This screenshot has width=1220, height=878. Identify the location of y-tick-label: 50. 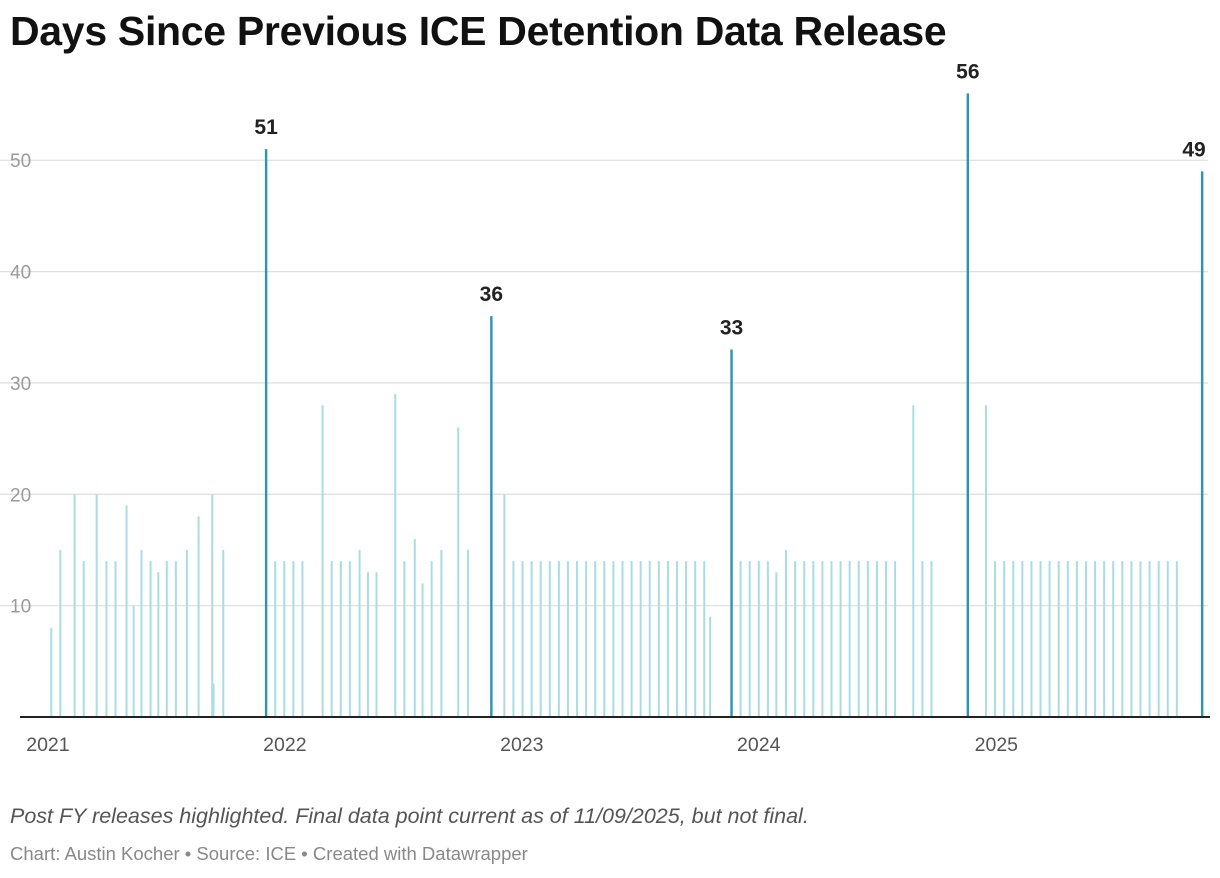
(20, 161).